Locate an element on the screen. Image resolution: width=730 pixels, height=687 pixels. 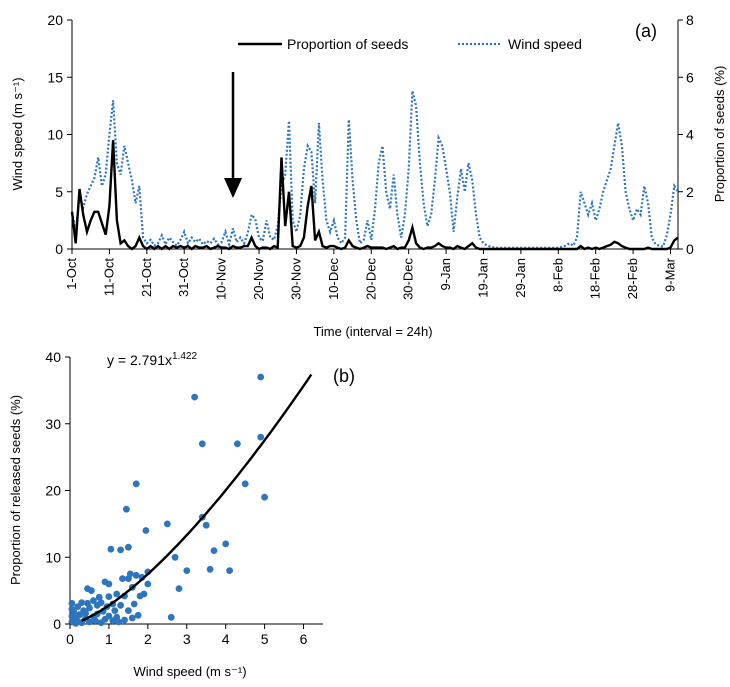
x-tick-label: 30-Dec is located at coordinates (408, 279).